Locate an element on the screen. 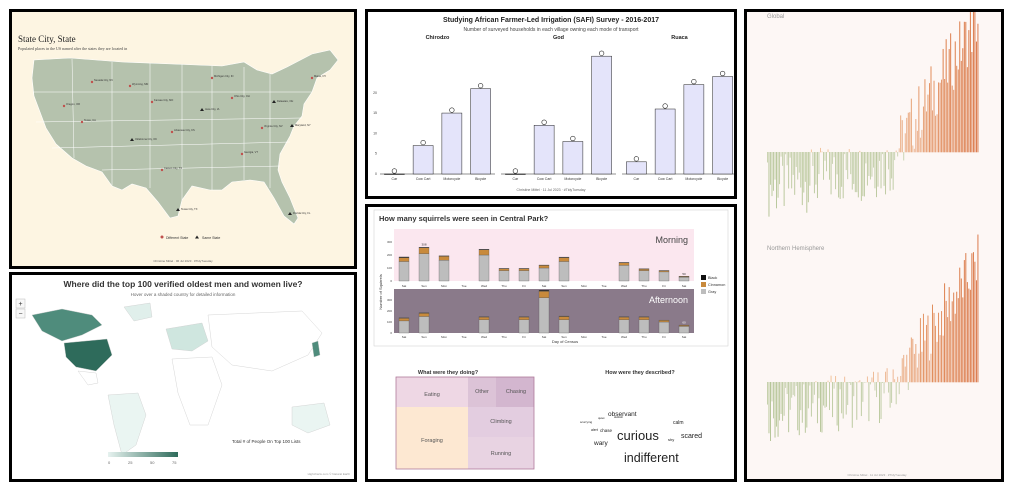  y-tick-label: 20 is located at coordinates (375, 93).